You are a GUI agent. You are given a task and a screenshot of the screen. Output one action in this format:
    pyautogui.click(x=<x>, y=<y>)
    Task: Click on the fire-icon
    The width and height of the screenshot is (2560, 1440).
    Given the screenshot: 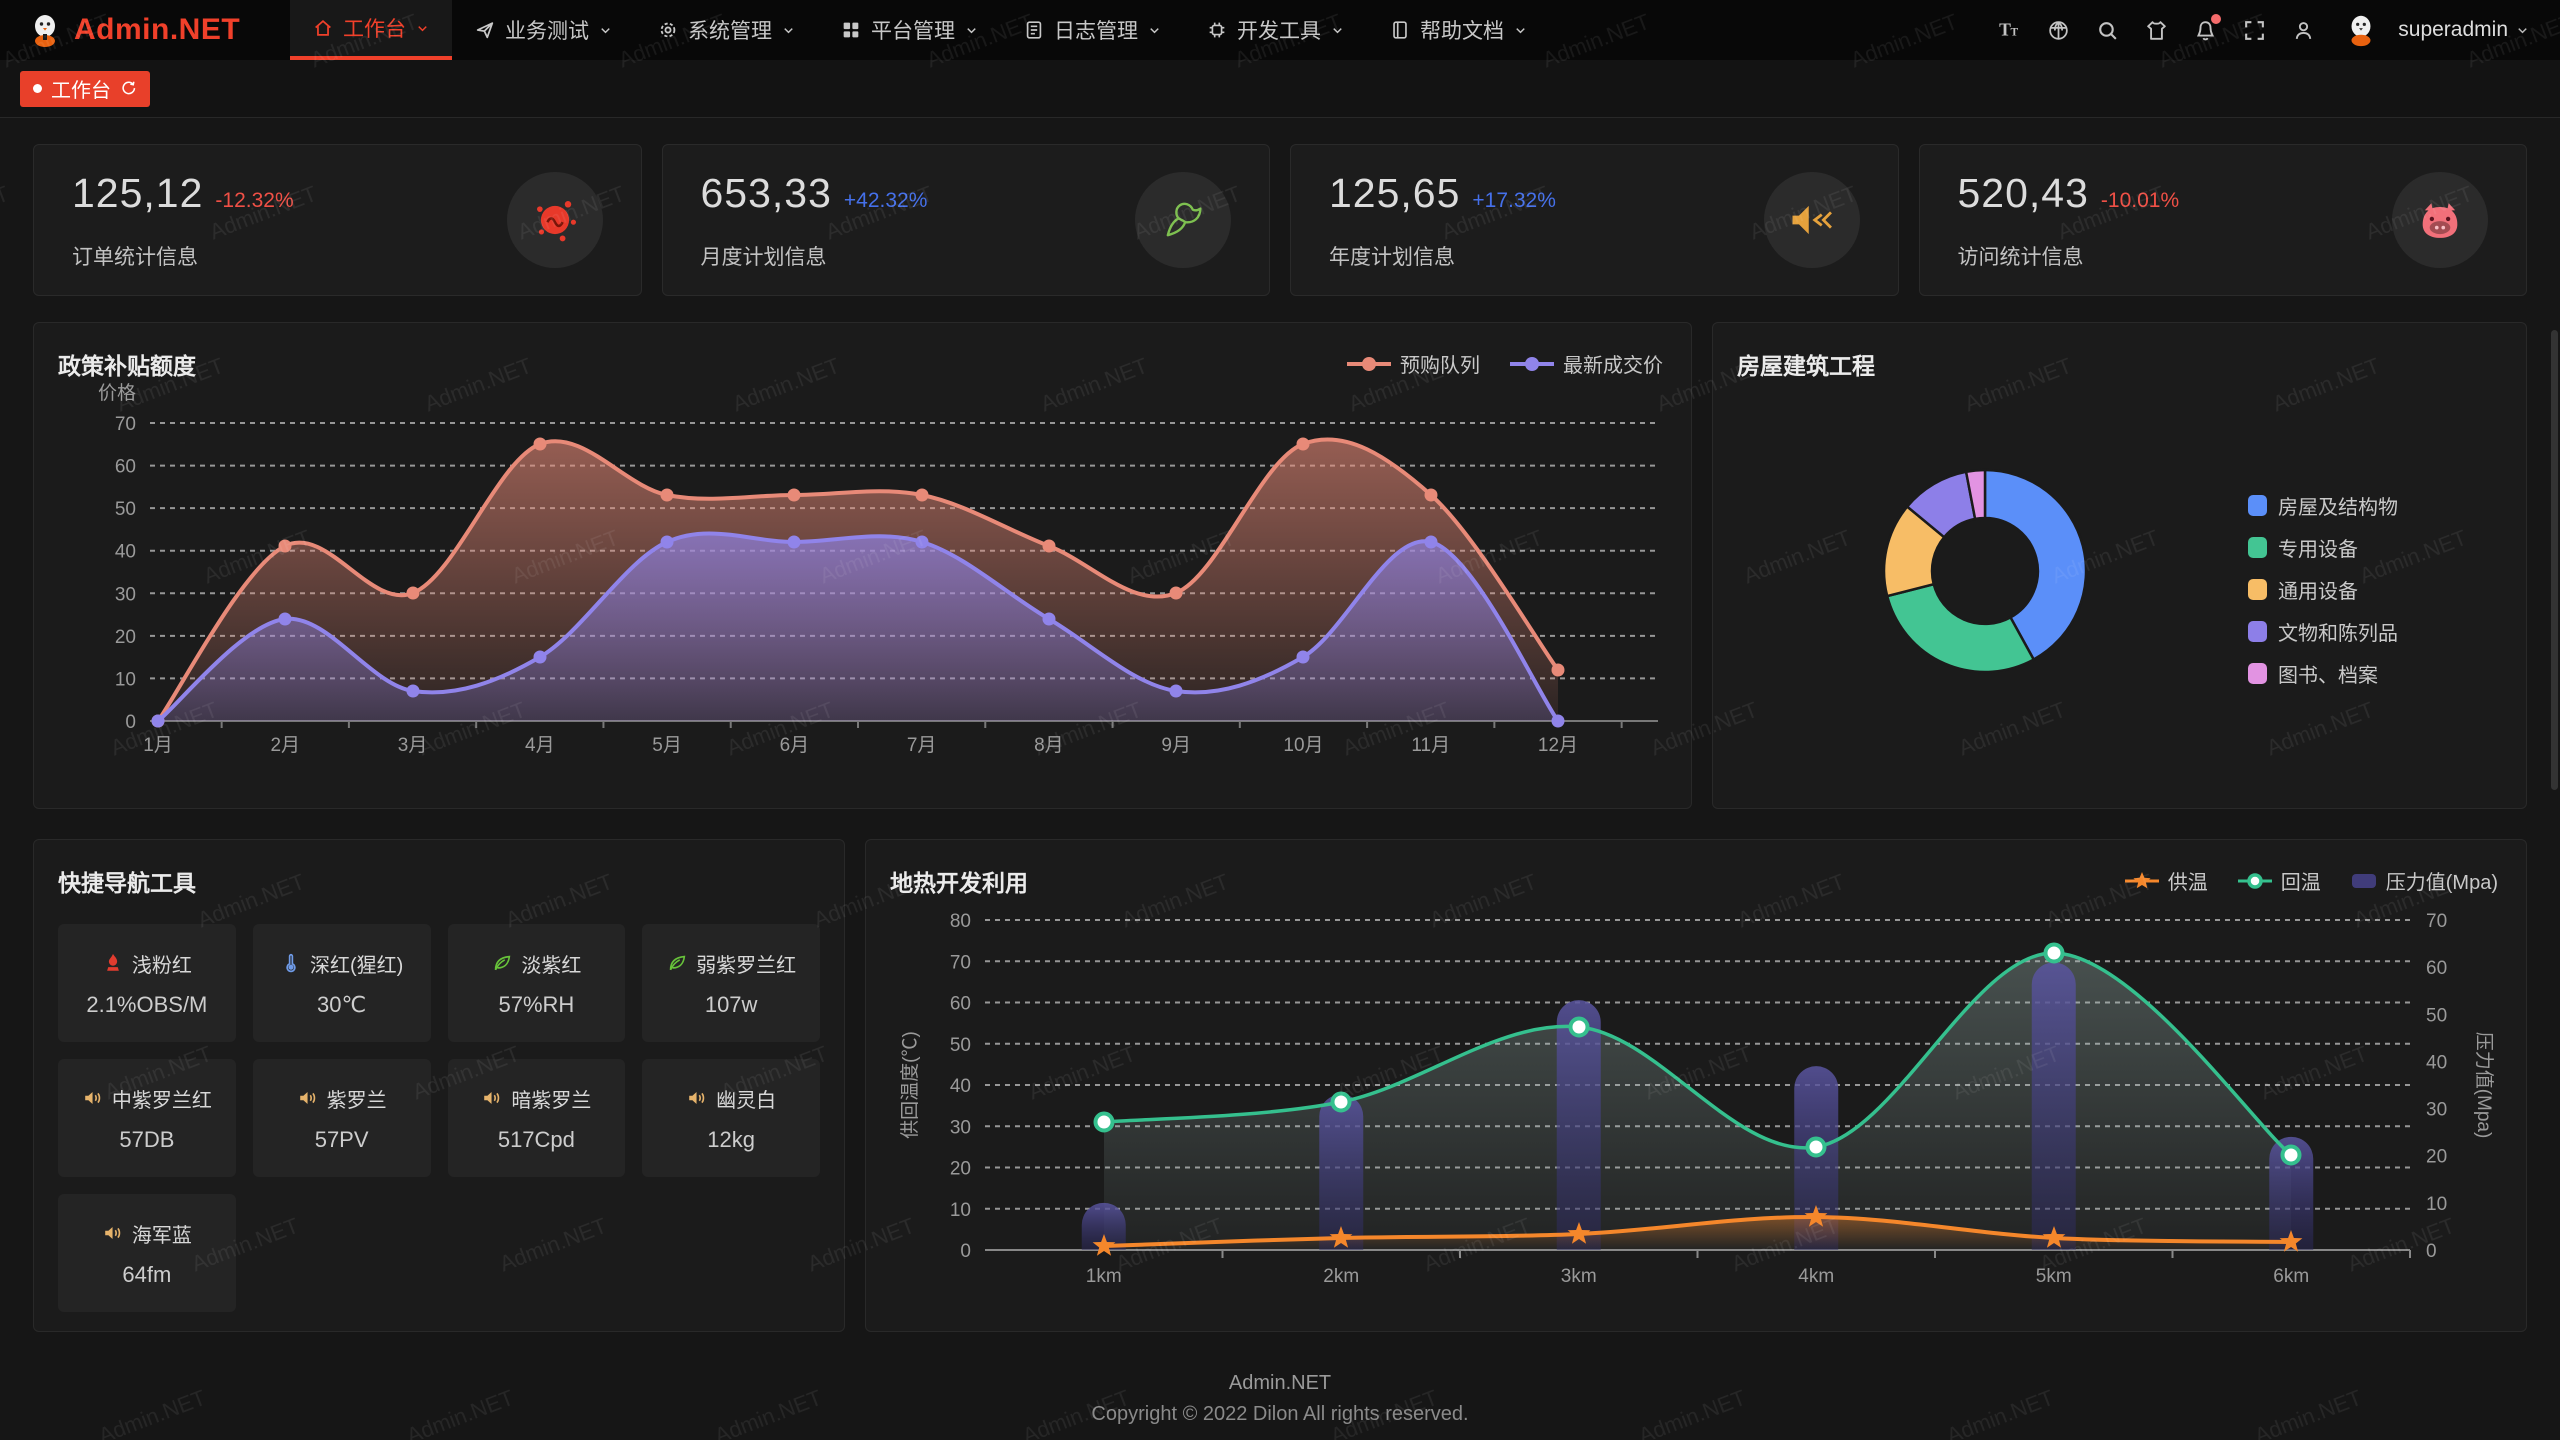 What is the action you would take?
    pyautogui.click(x=113, y=963)
    